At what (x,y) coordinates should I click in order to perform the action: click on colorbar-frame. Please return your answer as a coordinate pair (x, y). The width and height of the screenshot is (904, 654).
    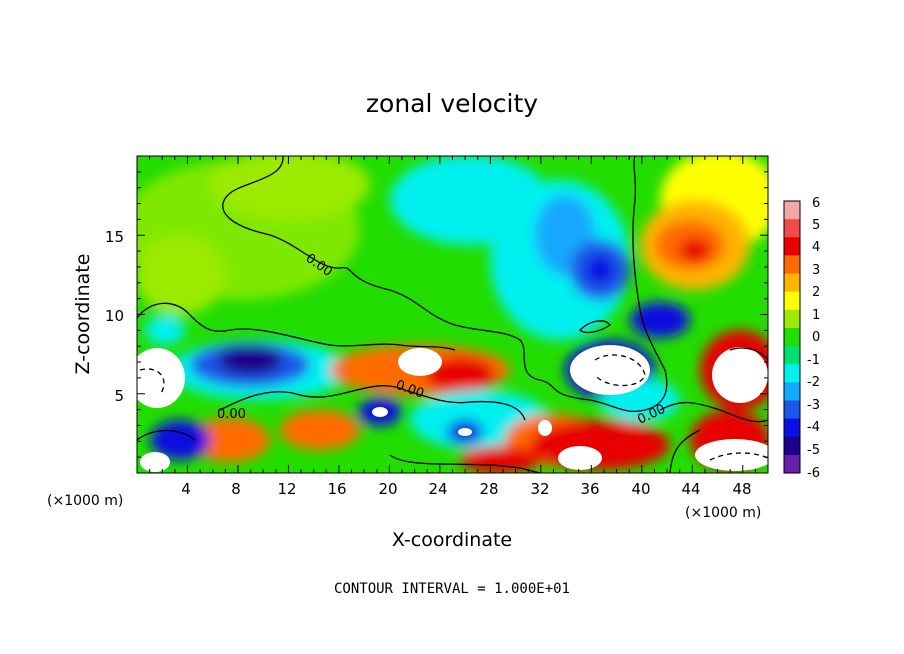
    Looking at the image, I should click on (792, 337).